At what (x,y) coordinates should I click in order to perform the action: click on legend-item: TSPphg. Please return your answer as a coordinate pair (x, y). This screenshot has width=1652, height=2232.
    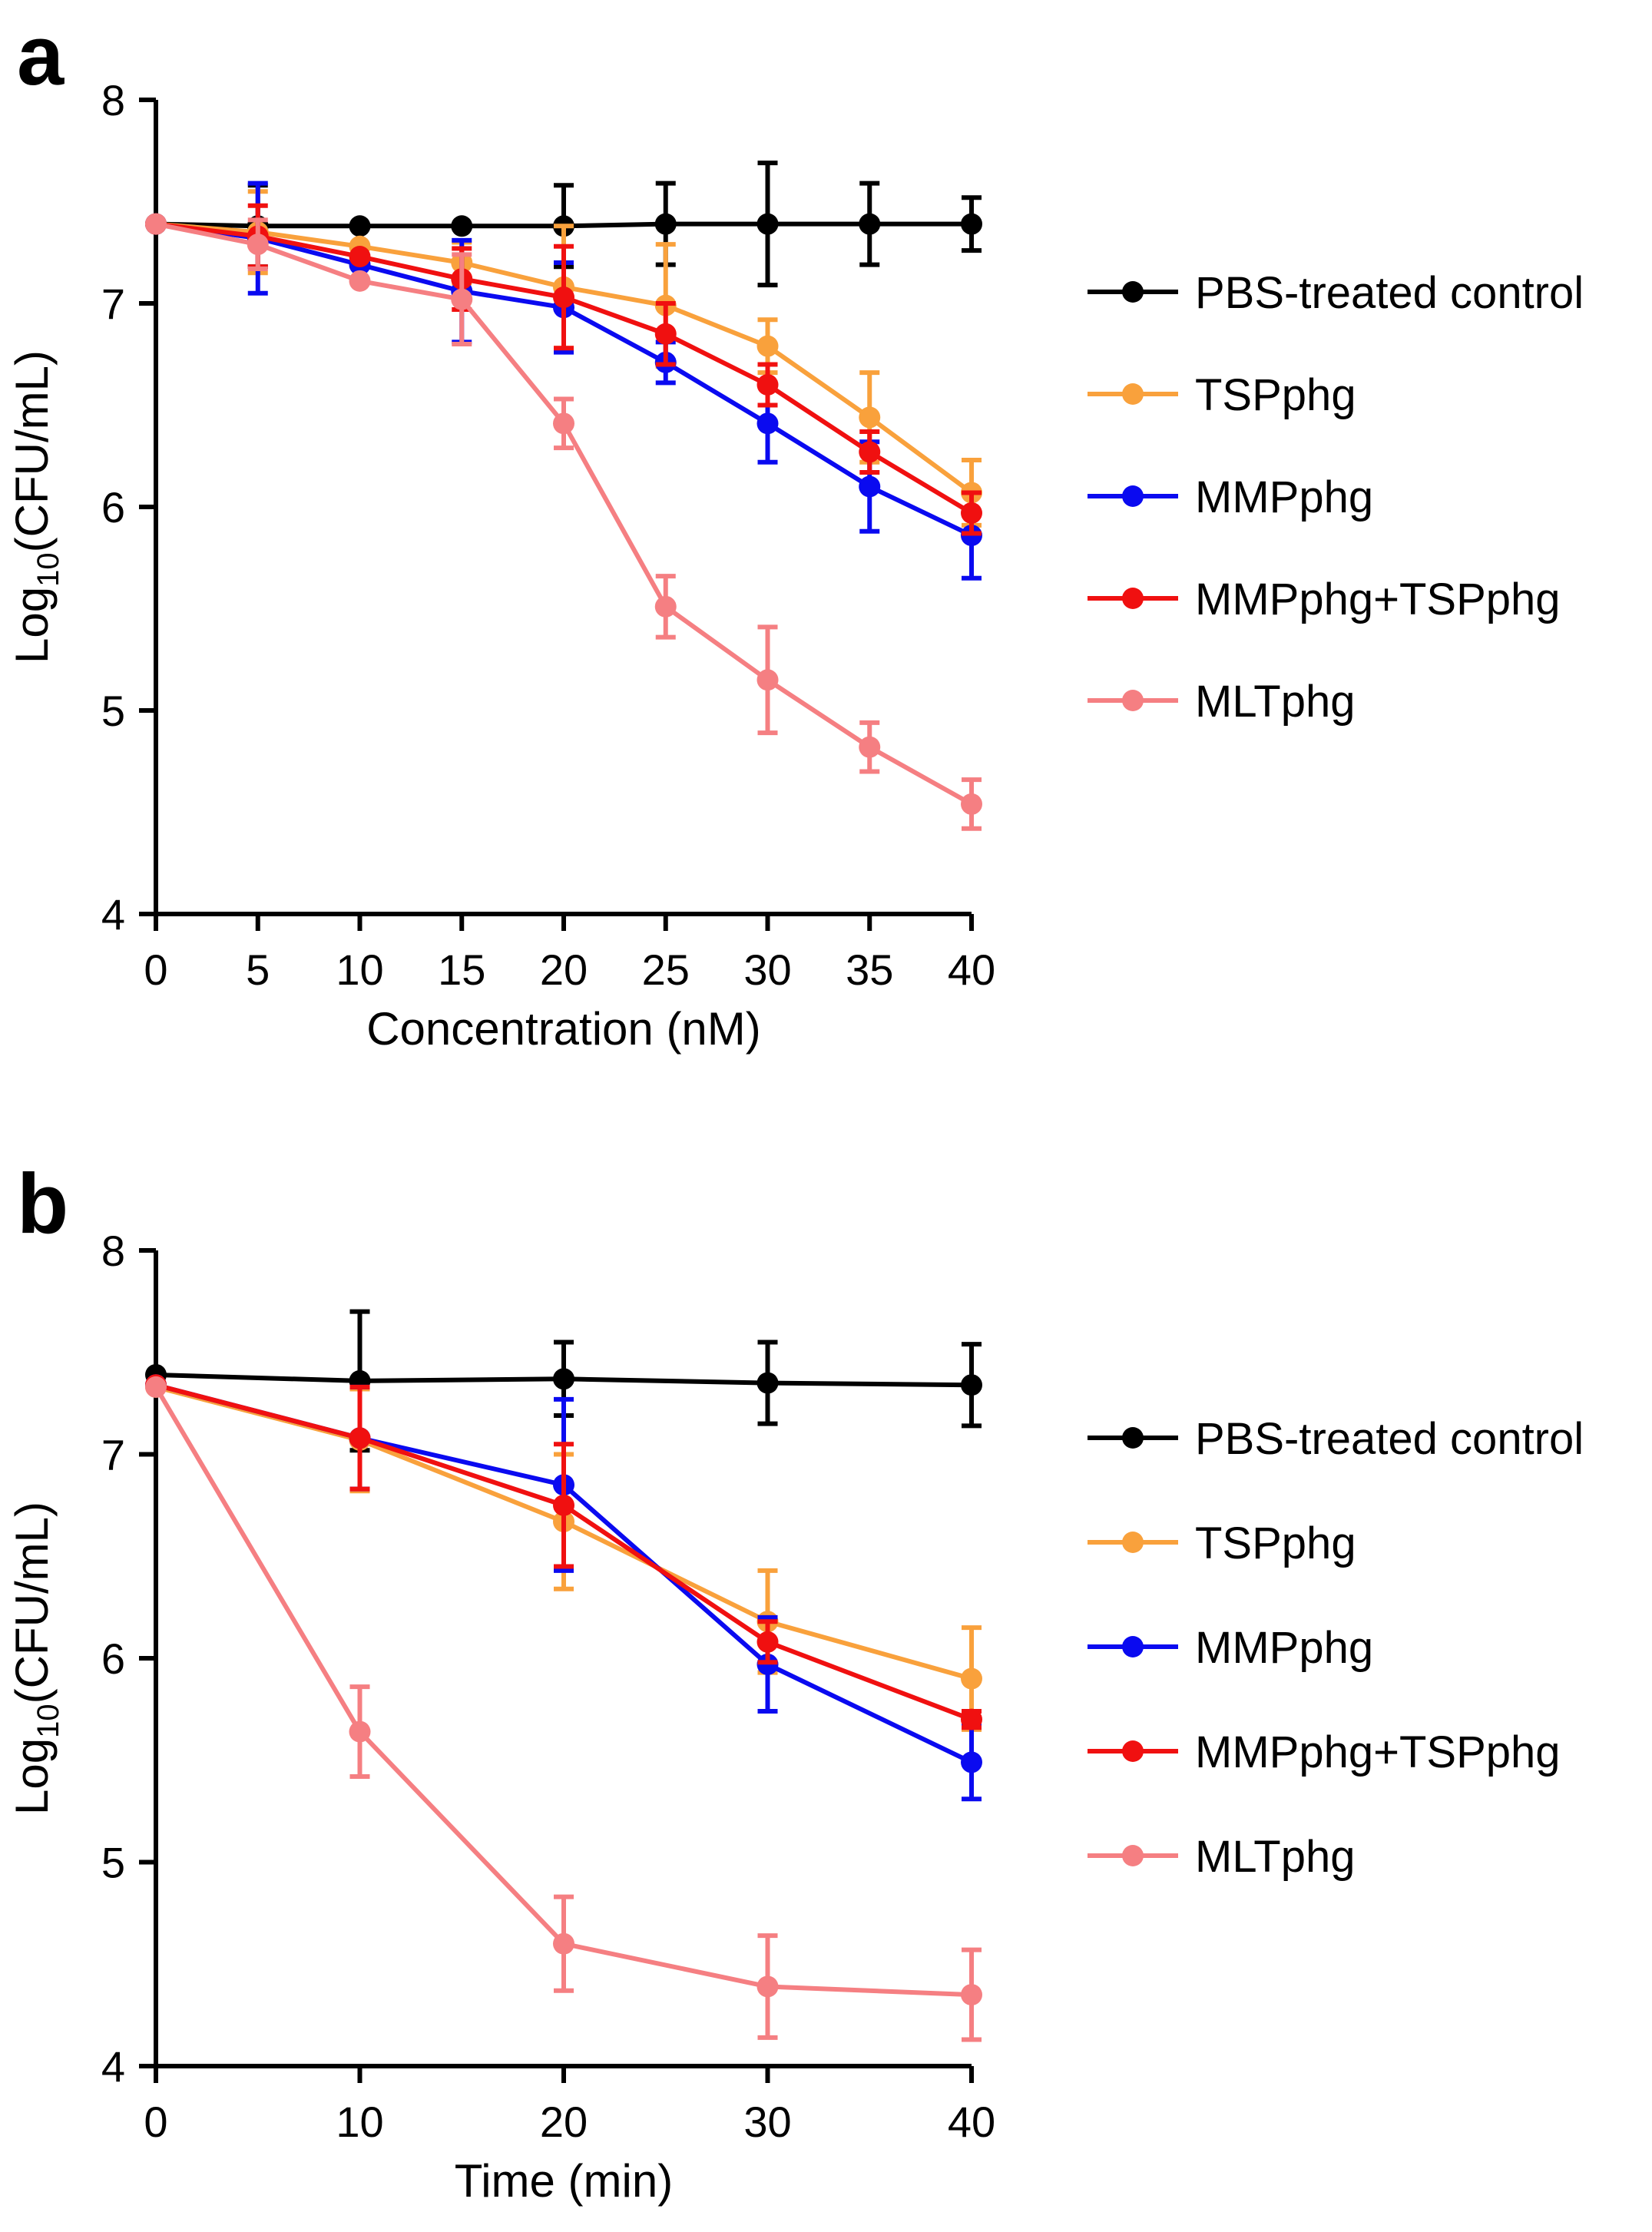
    Looking at the image, I should click on (1222, 395).